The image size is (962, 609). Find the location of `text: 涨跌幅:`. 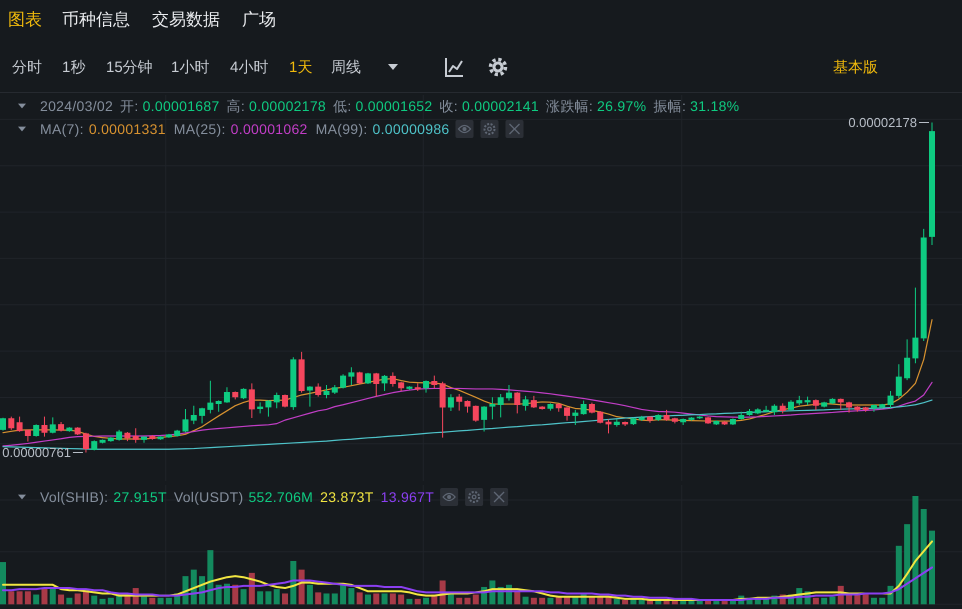

text: 涨跌幅: is located at coordinates (570, 106).